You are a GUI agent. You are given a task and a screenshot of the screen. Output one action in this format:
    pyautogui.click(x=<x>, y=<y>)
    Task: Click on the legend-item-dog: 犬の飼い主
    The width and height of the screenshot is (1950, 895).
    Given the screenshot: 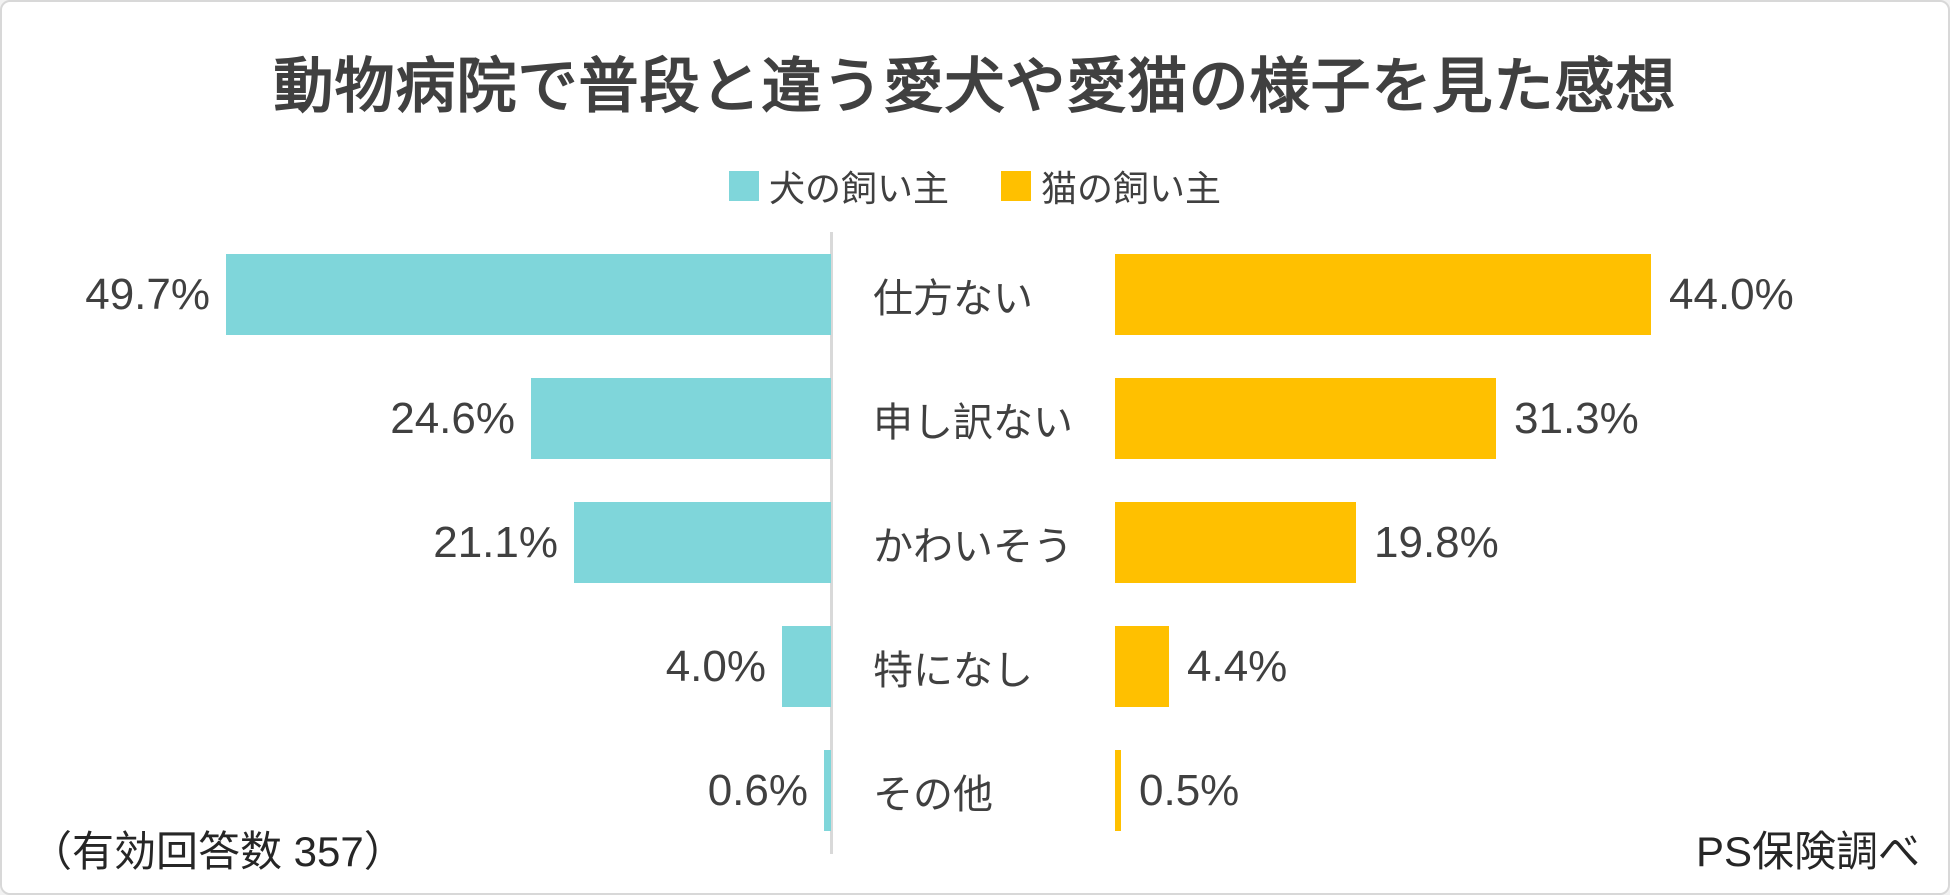 What is the action you would take?
    pyautogui.click(x=838, y=186)
    